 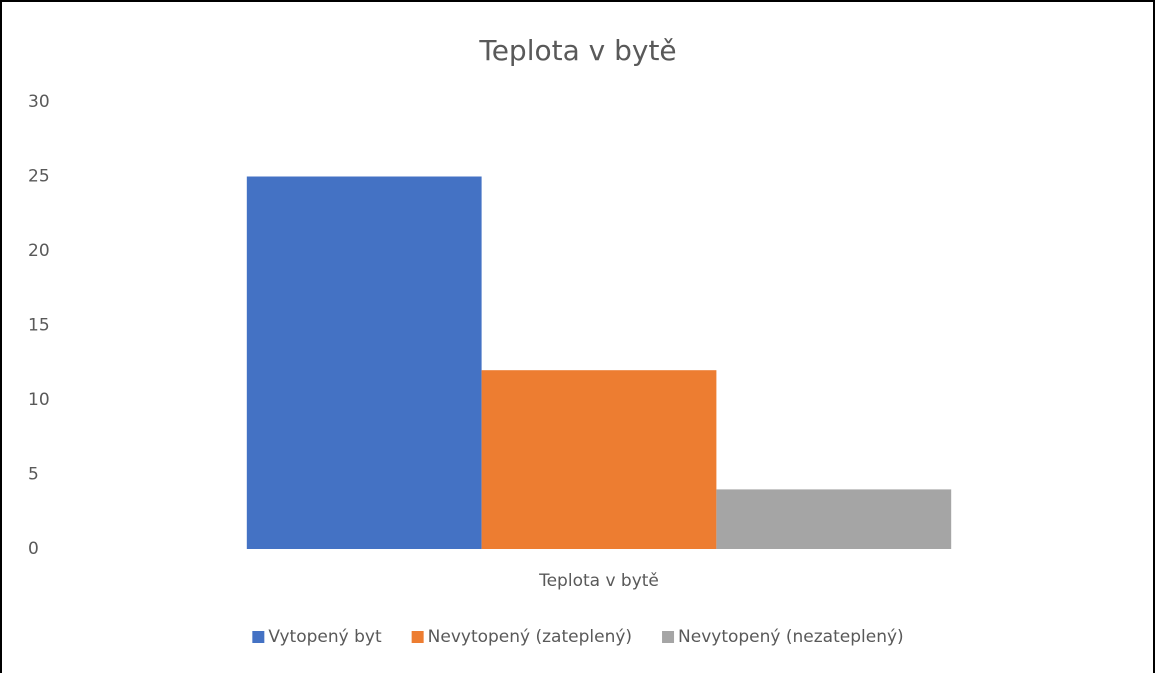 What do you see at coordinates (39, 251) in the screenshot?
I see `y-tick-label: 20` at bounding box center [39, 251].